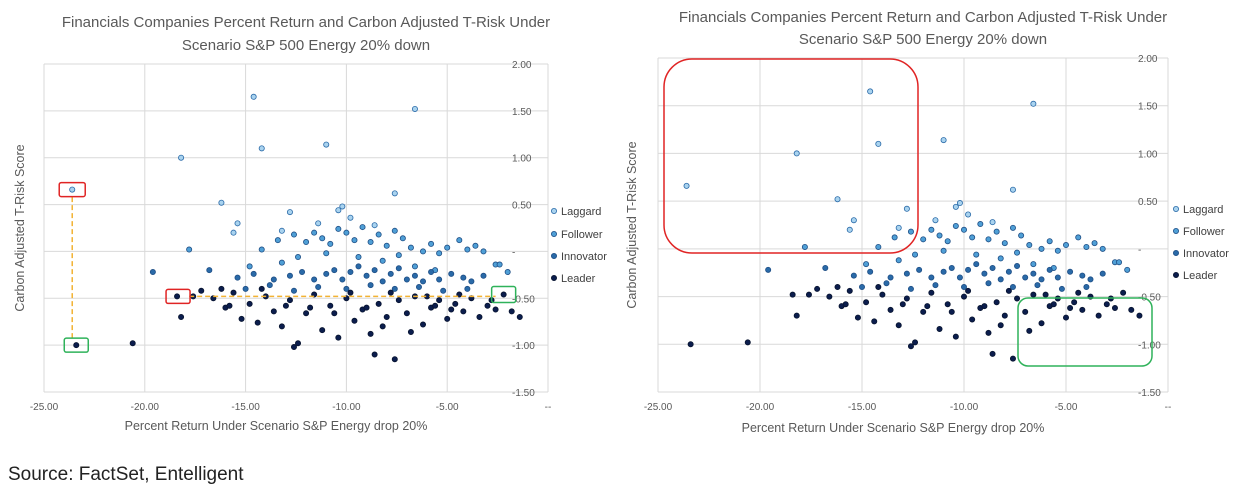 The height and width of the screenshot is (490, 1245). Describe the element at coordinates (20, 227) in the screenshot. I see `chart1-y-axis-label: Carbon Adjusted T-Risk Score` at that location.